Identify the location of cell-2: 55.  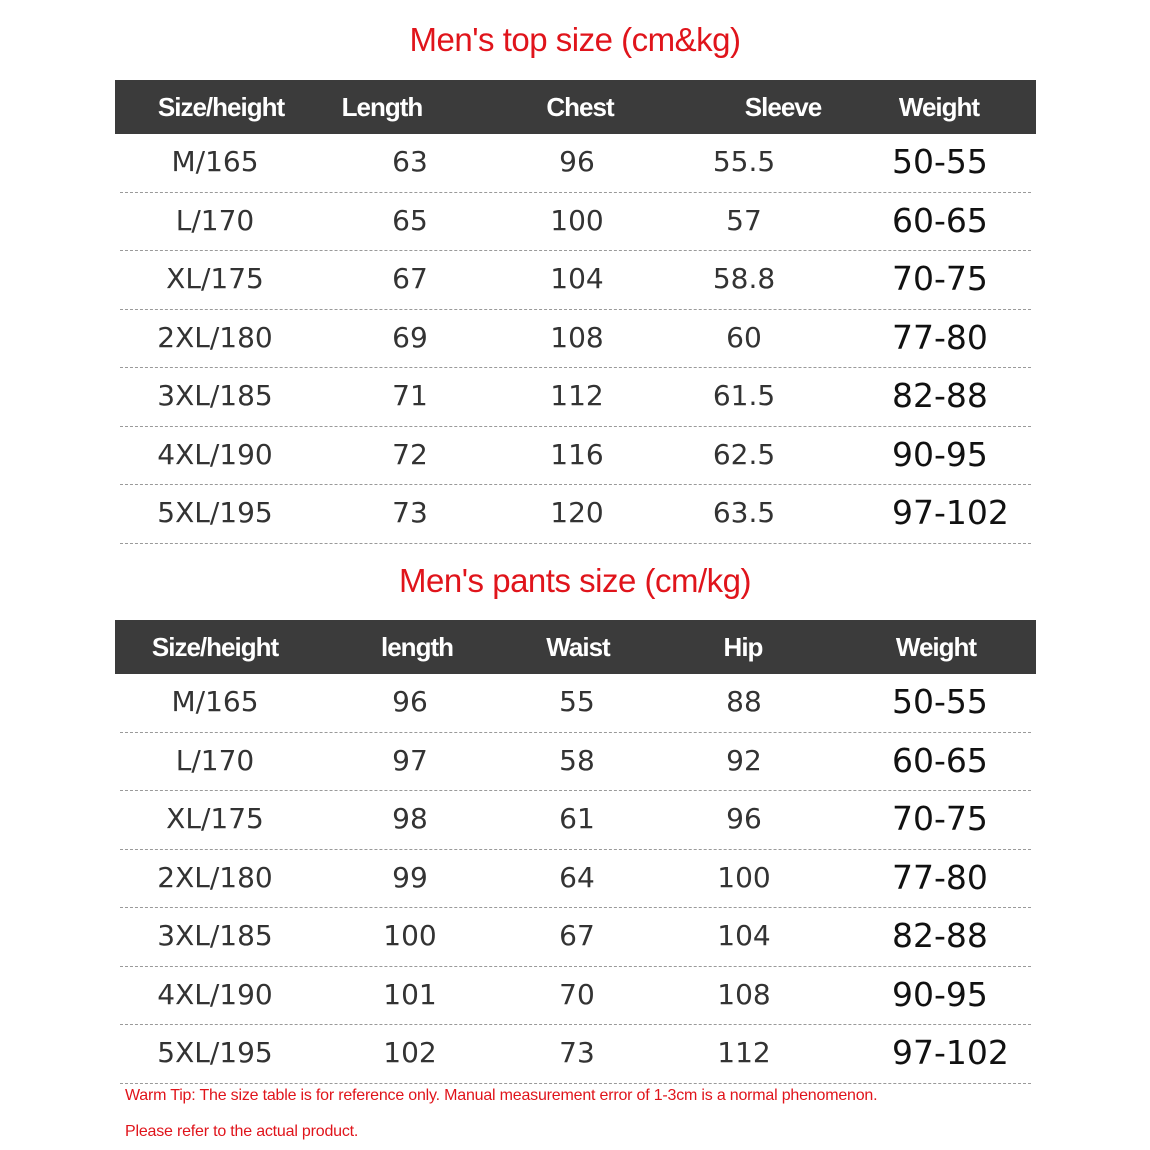
(577, 701).